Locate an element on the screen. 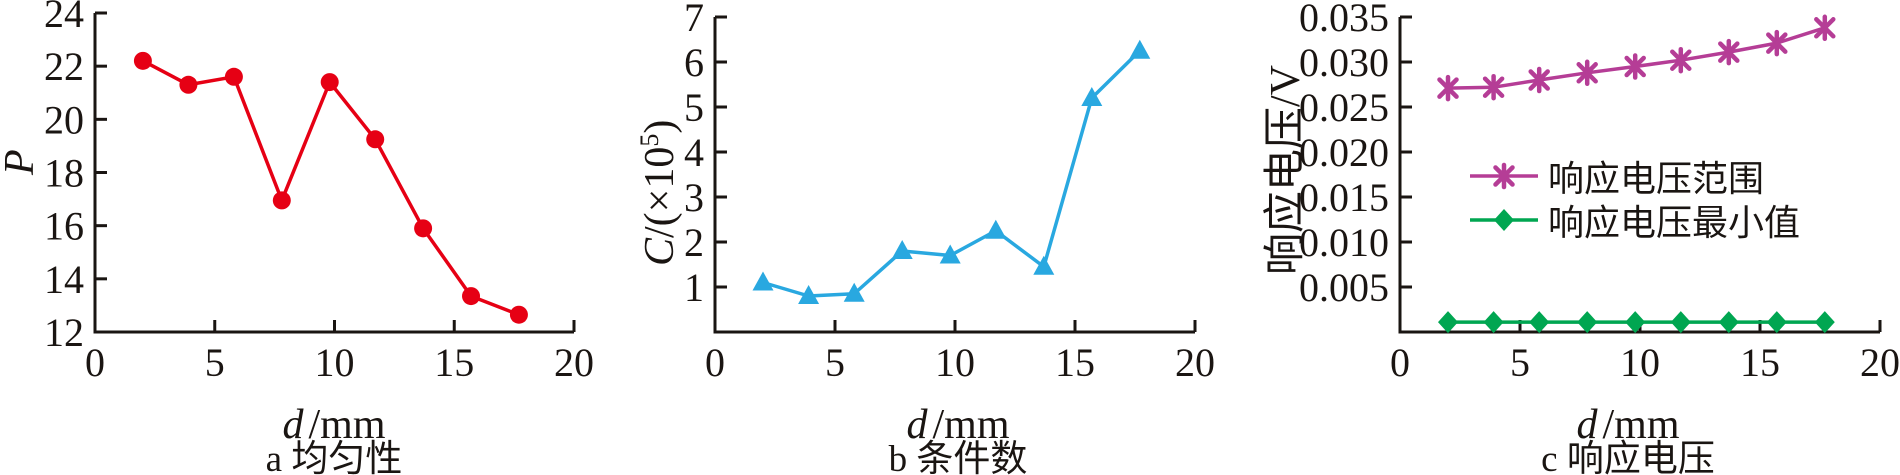 Image resolution: width=1900 pixels, height=475 pixels. panel-c-x-axis-label: d/mm is located at coordinates (1628, 425).